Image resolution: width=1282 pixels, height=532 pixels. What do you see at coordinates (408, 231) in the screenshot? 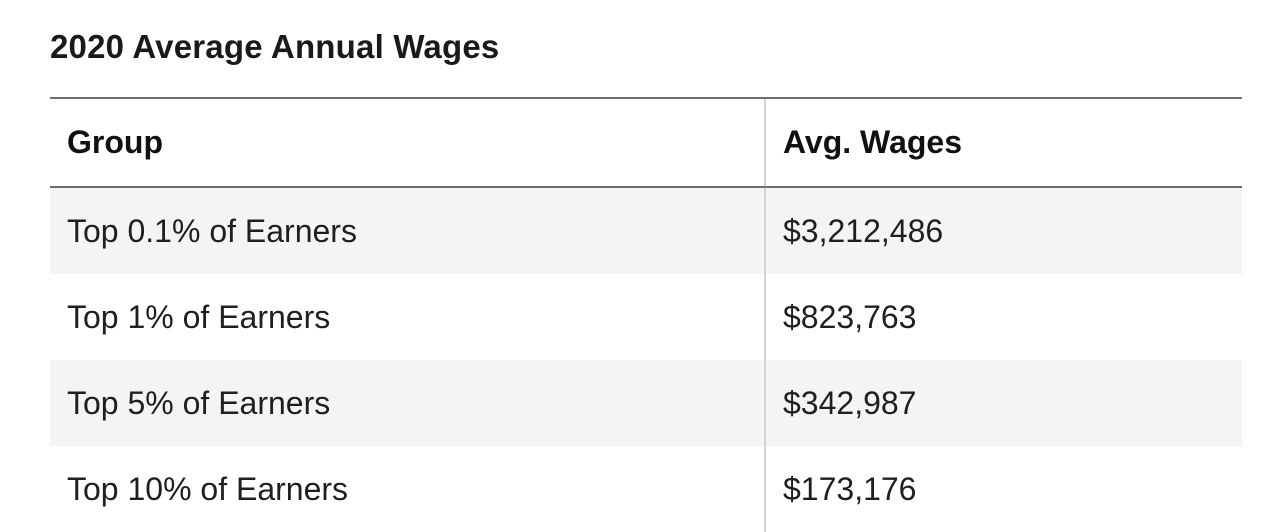
I see `group-cell: Top 0.1% of Earners` at bounding box center [408, 231].